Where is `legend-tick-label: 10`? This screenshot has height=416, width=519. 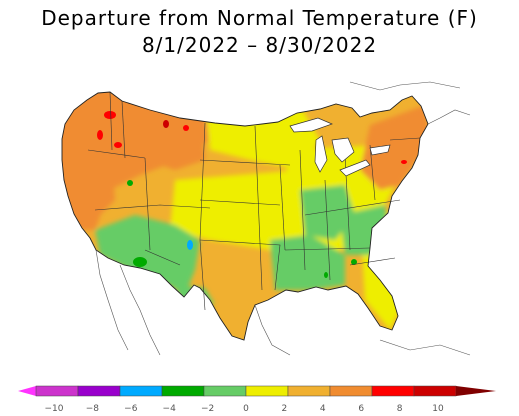 legend-tick-label: 10 is located at coordinates (438, 409).